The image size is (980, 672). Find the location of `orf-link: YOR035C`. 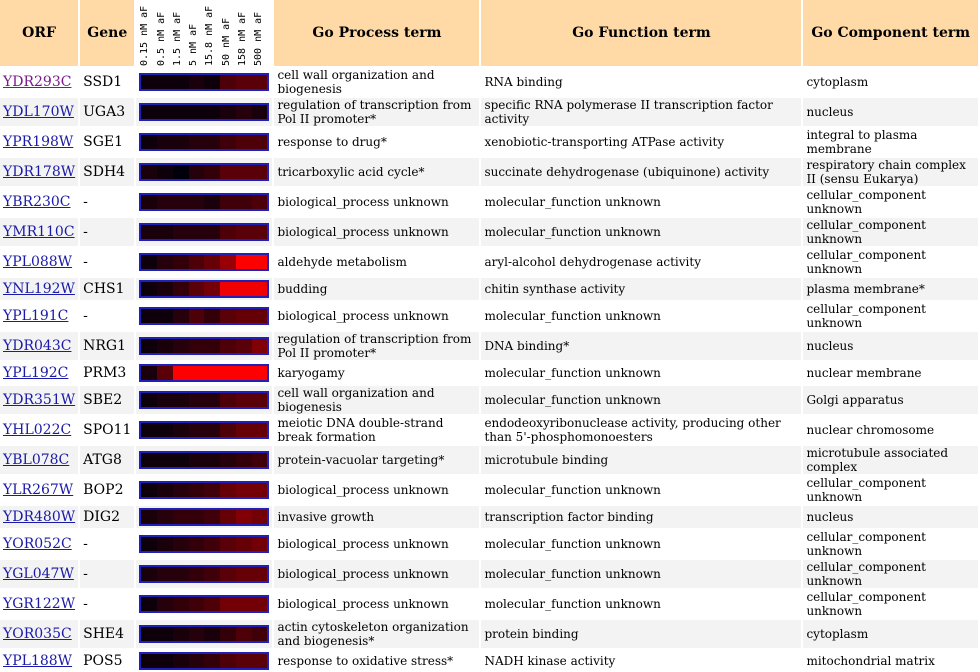

orf-link: YOR035C is located at coordinates (37, 634).